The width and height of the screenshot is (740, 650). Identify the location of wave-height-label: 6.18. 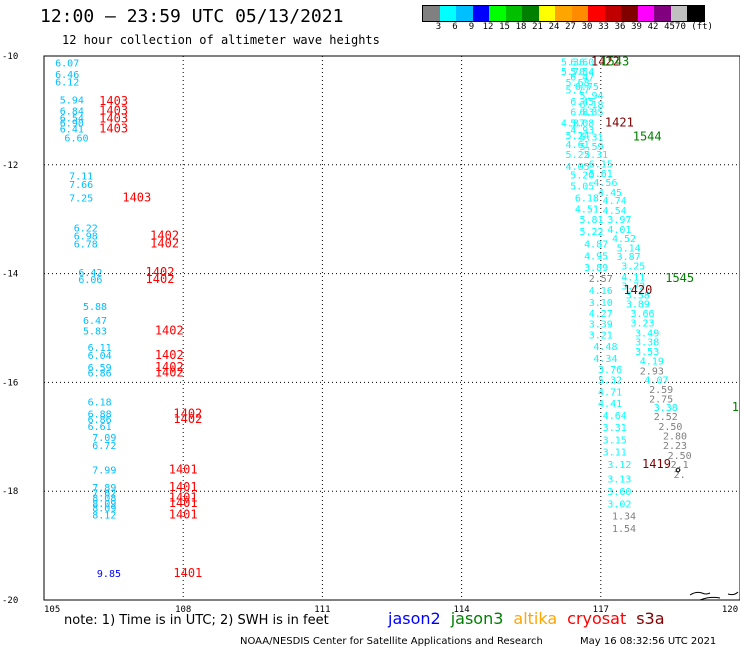
(100, 402).